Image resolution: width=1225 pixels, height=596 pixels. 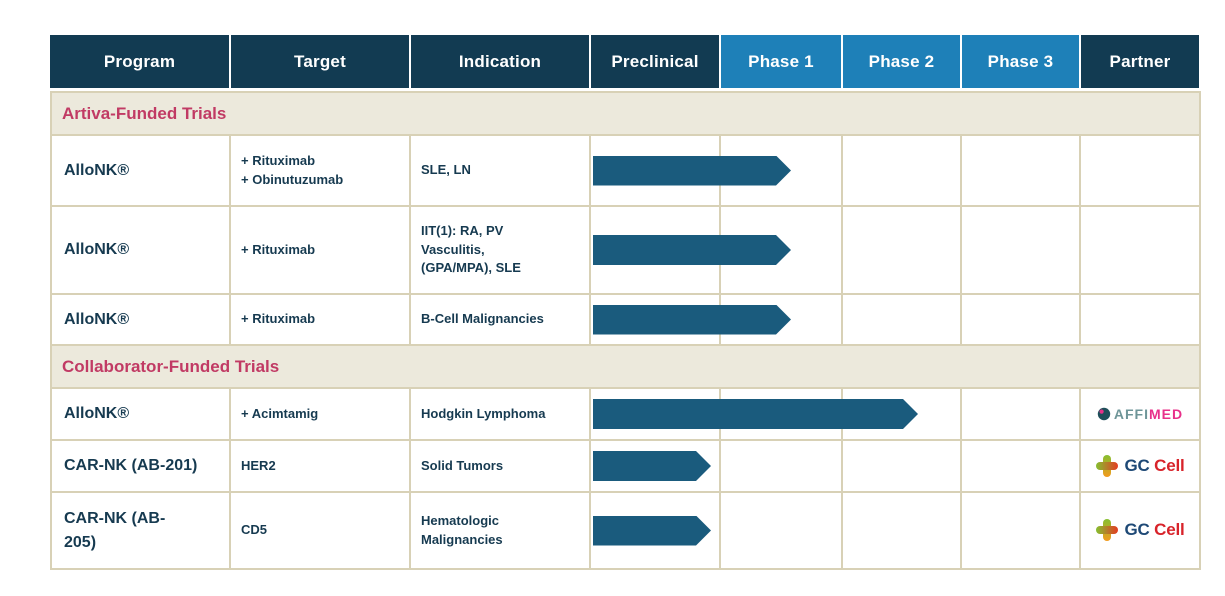 I want to click on affimed-sphere-icon, so click(x=1104, y=414).